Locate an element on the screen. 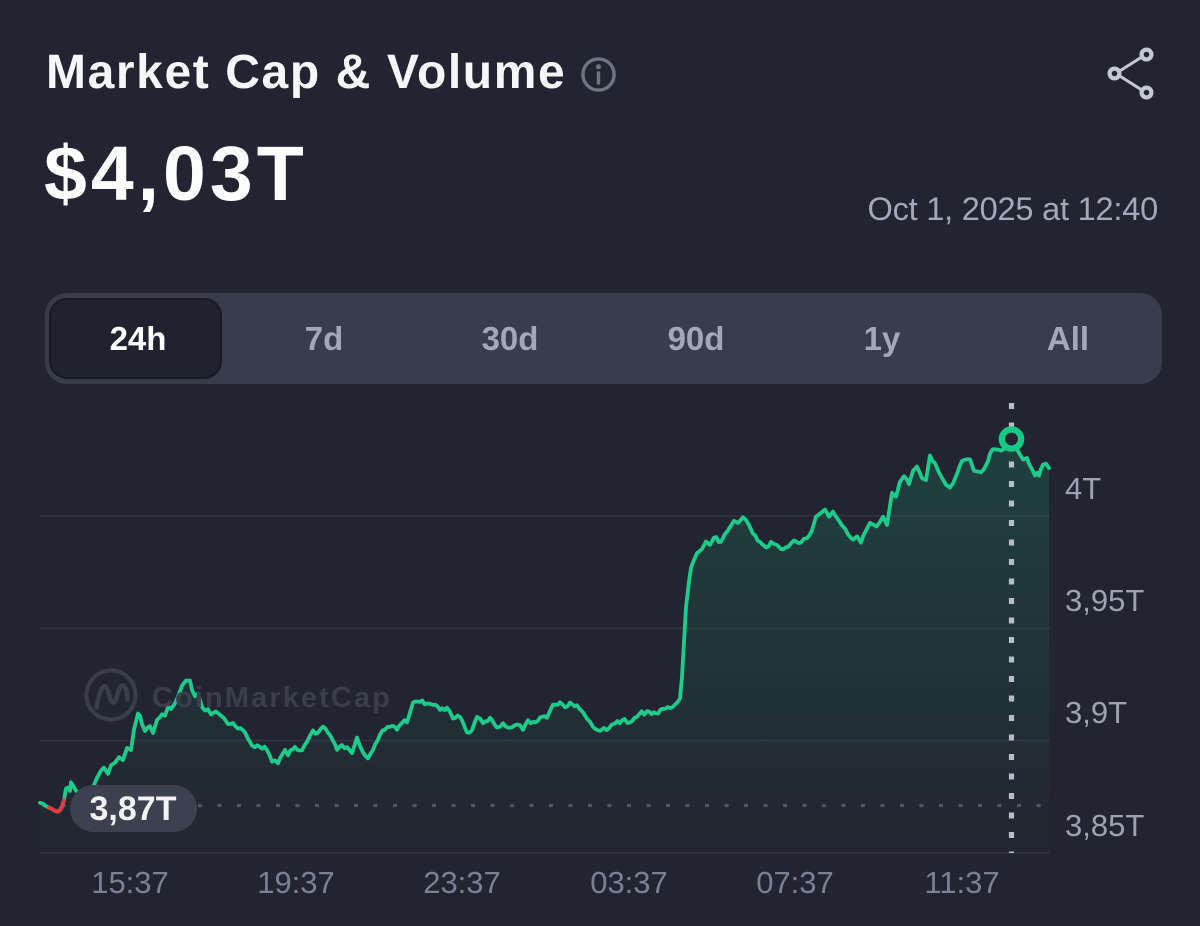  svg-text: 07:37 is located at coordinates (795, 882).